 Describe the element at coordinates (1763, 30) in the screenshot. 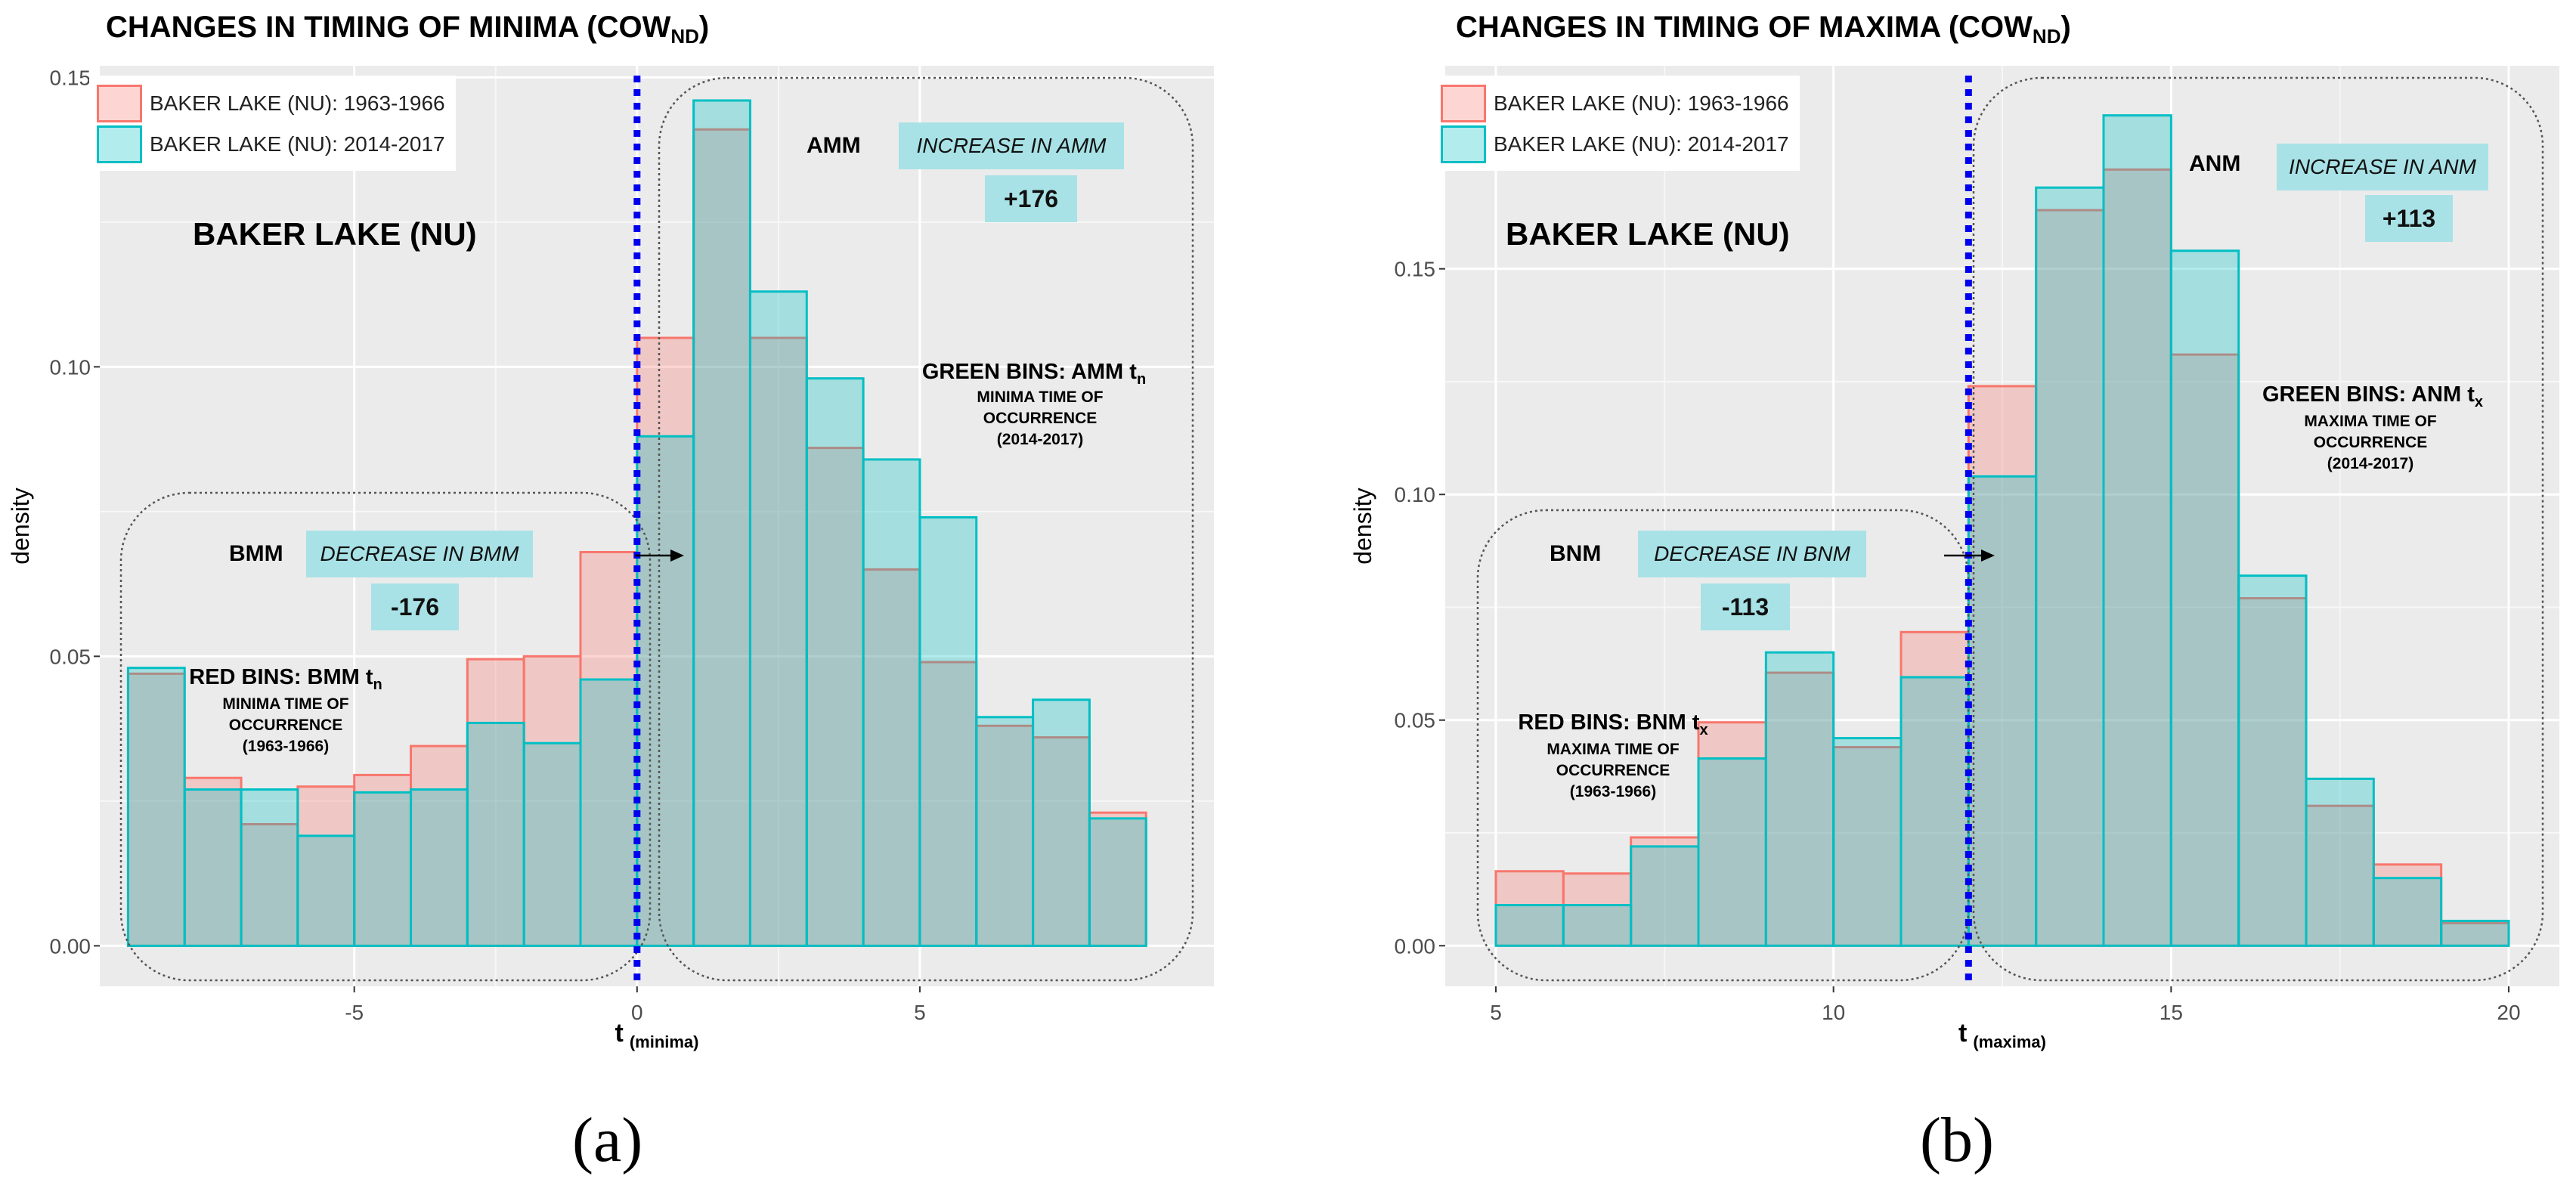

I see `chart-title: CHANGES IN TIMING OF MAXIMA (COWND)` at that location.